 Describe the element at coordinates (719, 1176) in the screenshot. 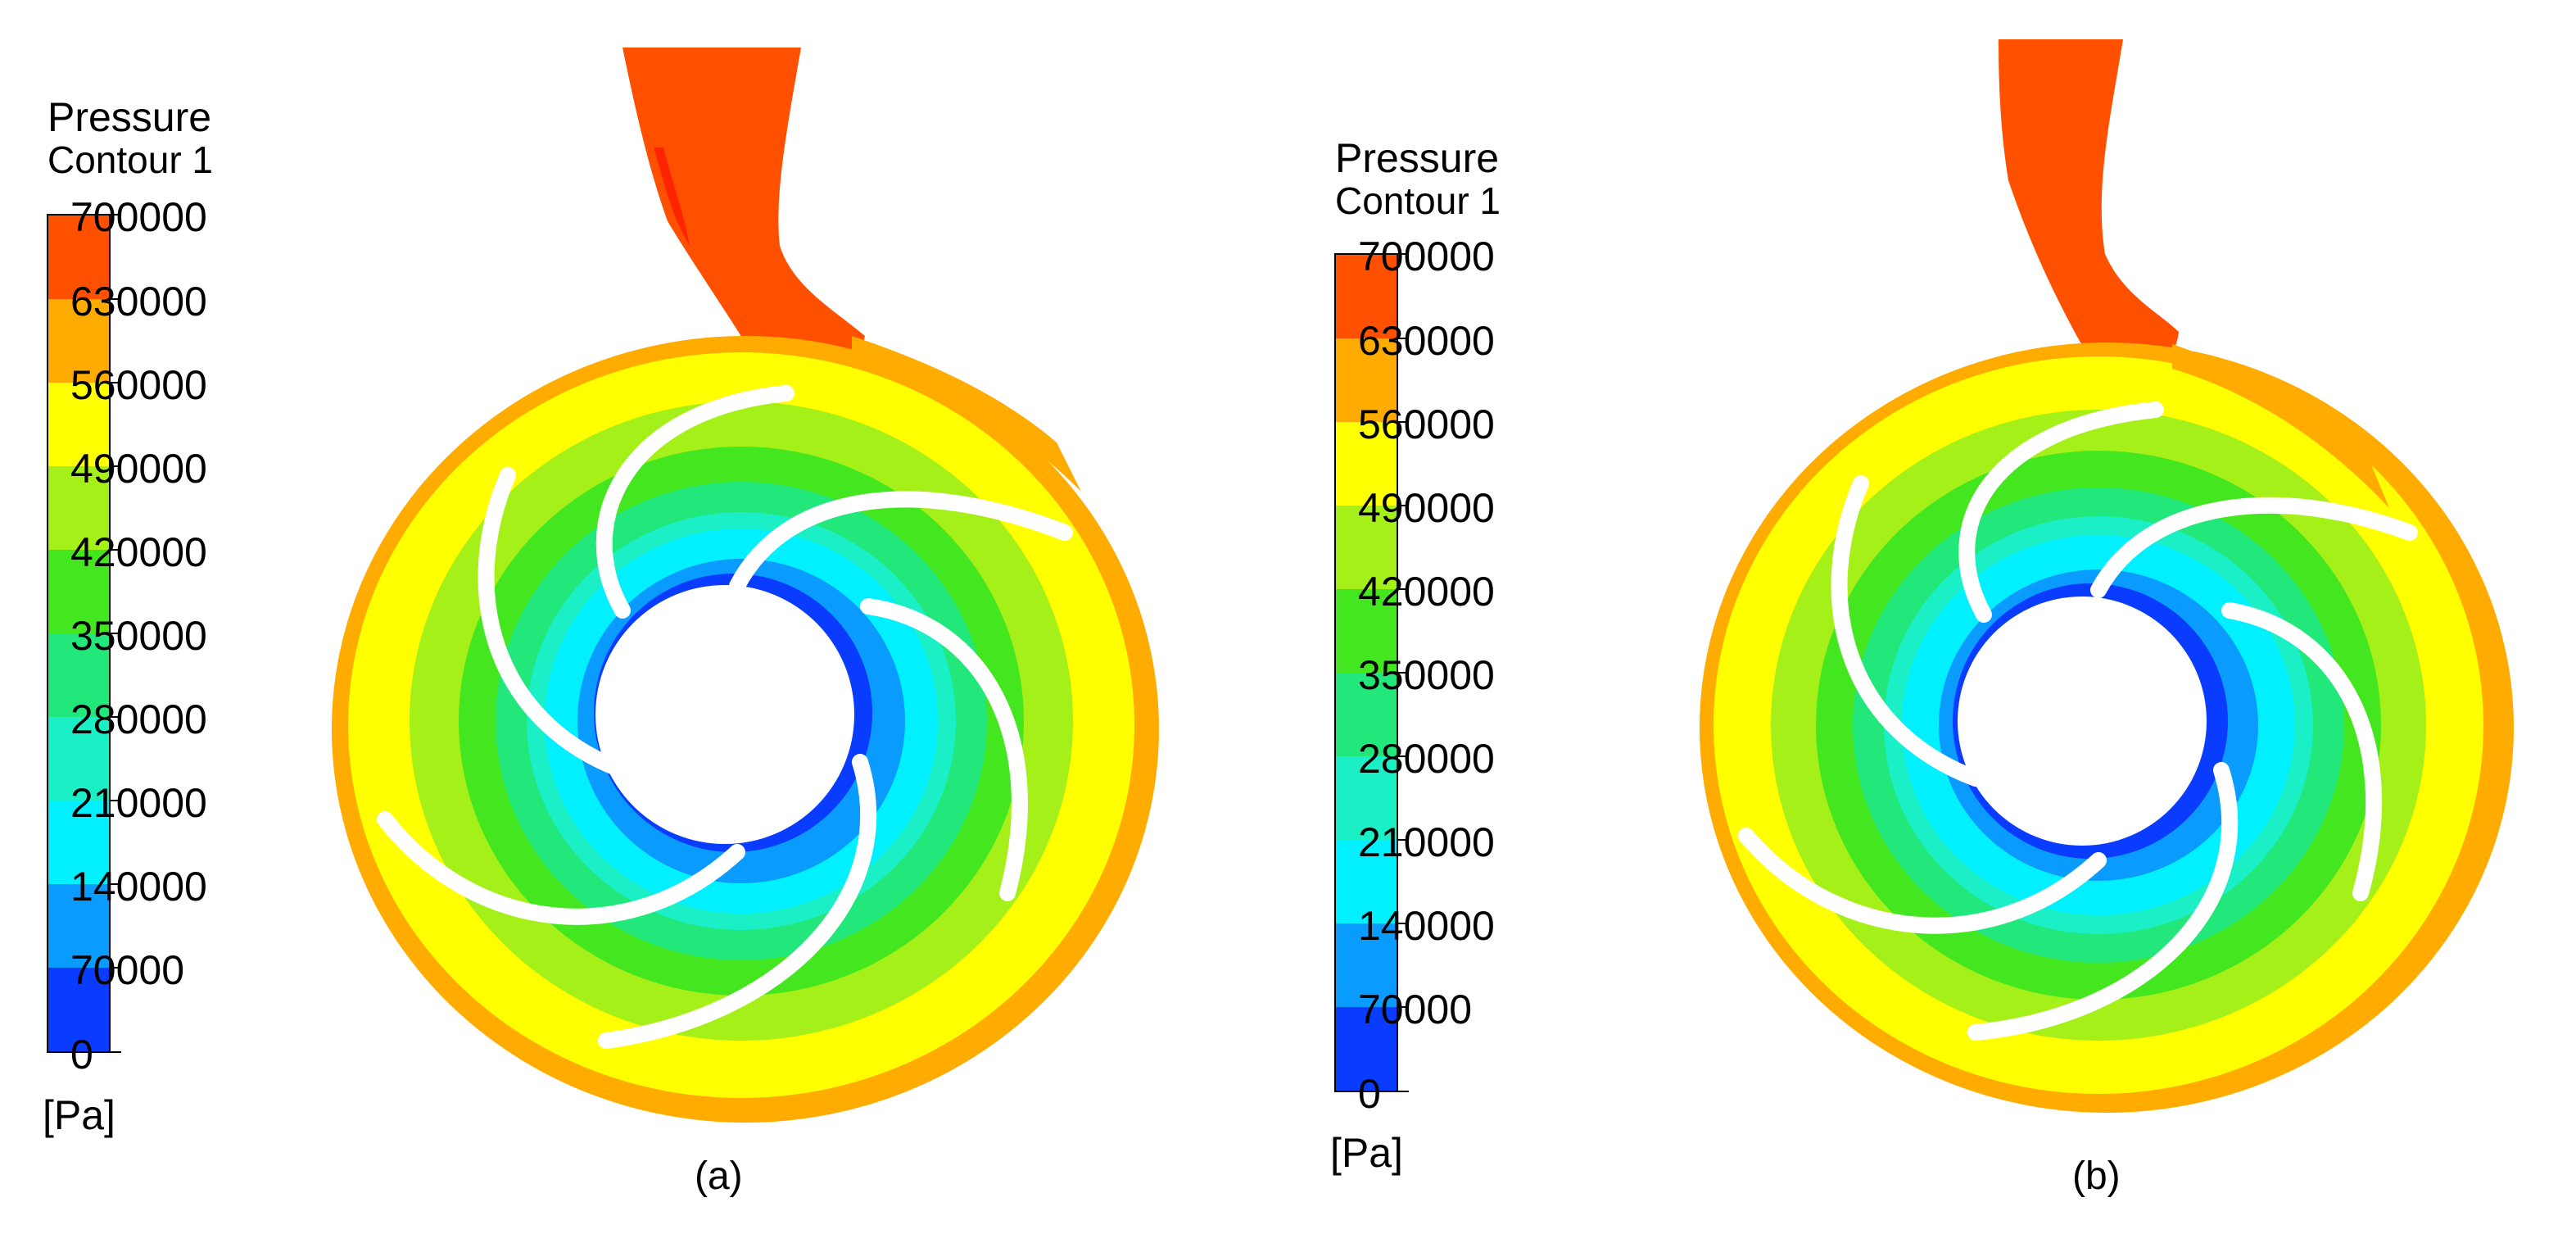

I see `panel-caption: (a)` at that location.